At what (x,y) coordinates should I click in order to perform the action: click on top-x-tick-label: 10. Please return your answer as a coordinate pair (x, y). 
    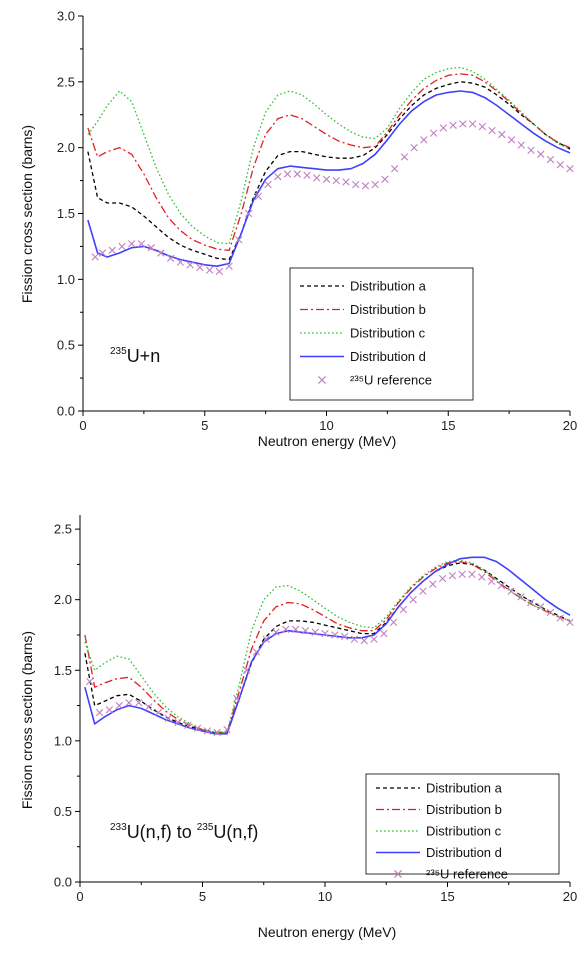
    Looking at the image, I should click on (326, 425).